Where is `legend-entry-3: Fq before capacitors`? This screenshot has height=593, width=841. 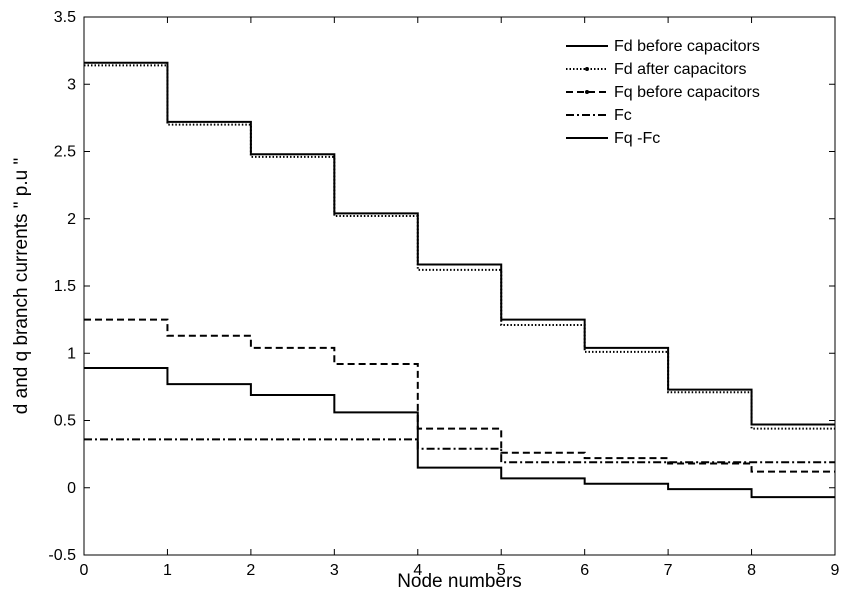
legend-entry-3: Fq before capacitors is located at coordinates (687, 92).